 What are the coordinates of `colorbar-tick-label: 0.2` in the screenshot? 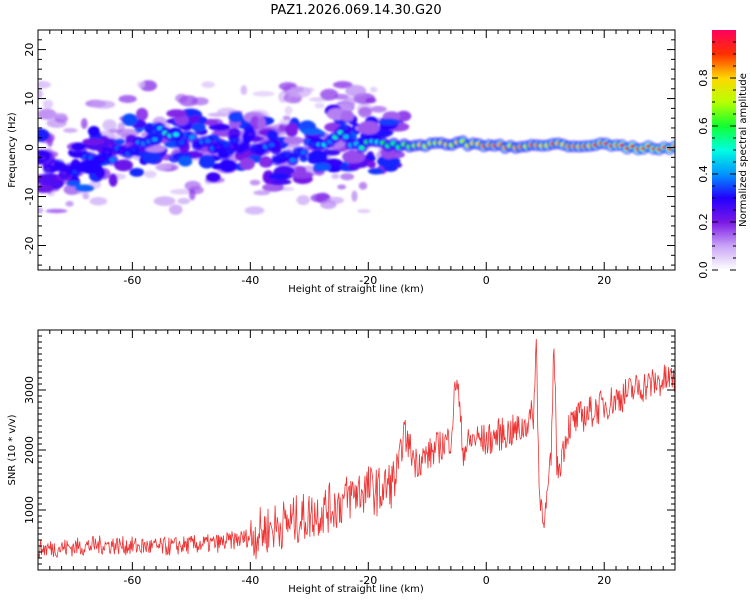 It's located at (703, 222).